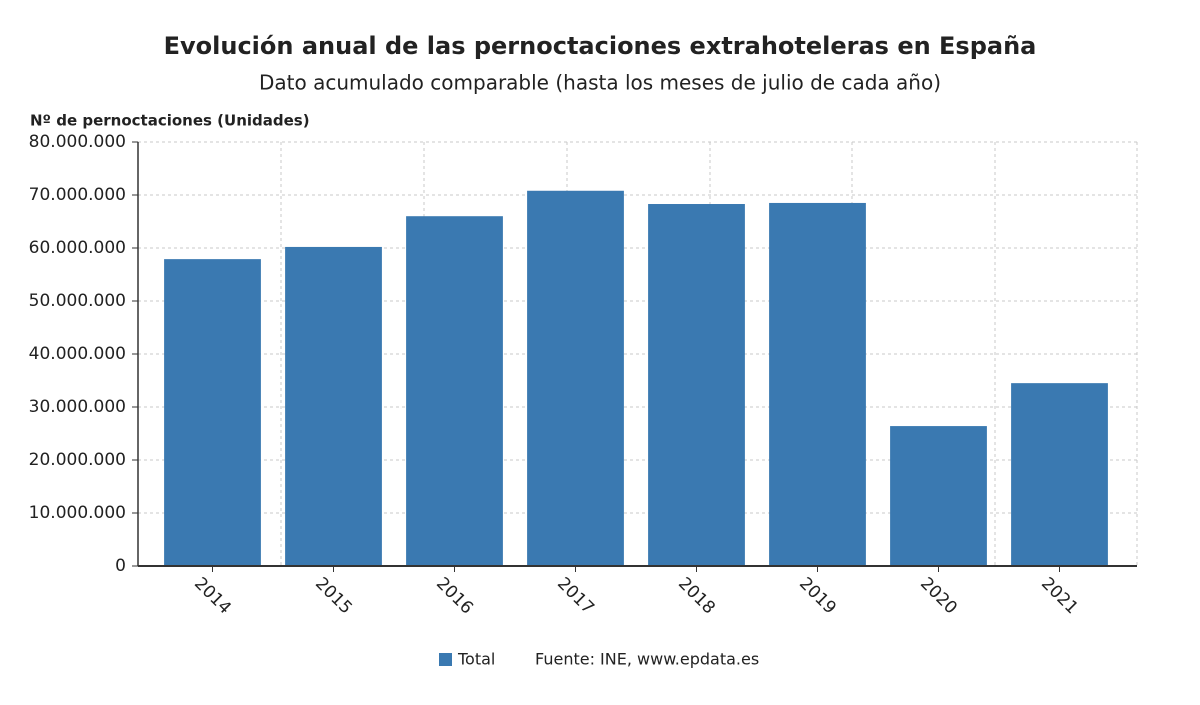  Describe the element at coordinates (77, 513) in the screenshot. I see `y-tick-label: 10.000.000` at that location.